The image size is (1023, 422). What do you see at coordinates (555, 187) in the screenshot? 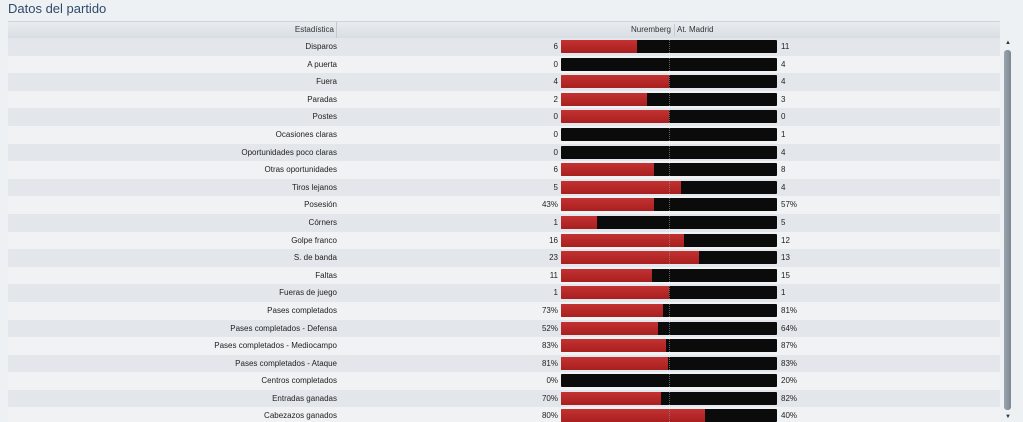
I see `home-value: 5` at bounding box center [555, 187].